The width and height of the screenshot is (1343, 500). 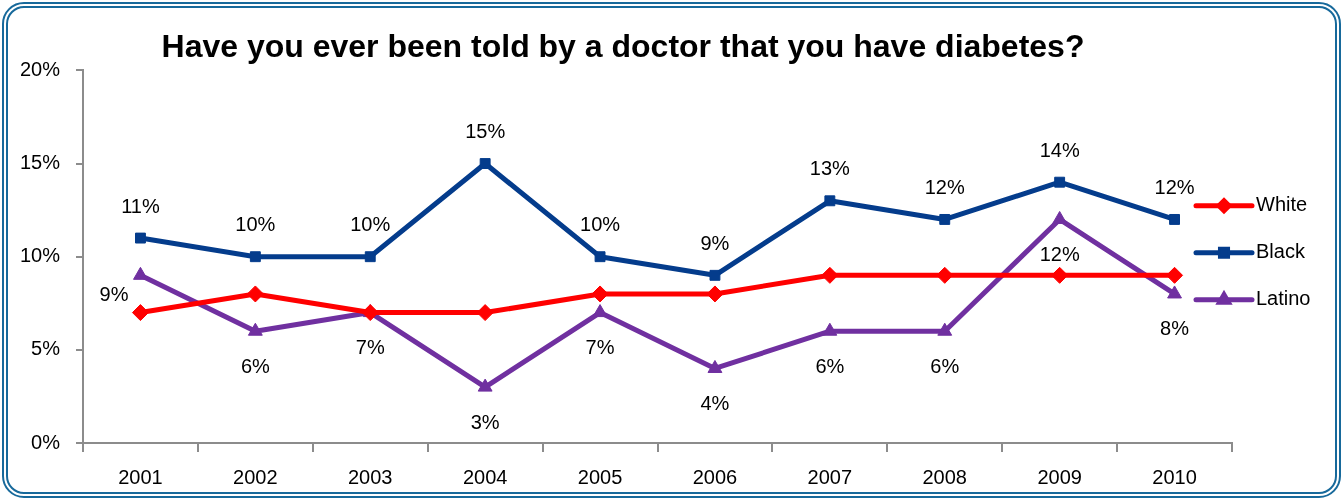 I want to click on legend-label: Latino, so click(x=1283, y=298).